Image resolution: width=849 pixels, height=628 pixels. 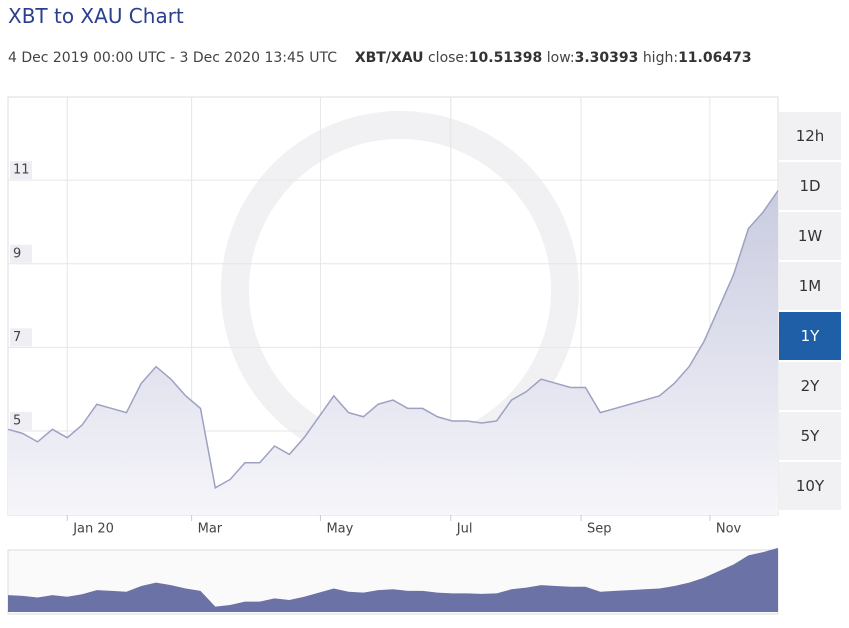 What do you see at coordinates (810, 386) in the screenshot?
I see `period-button: 2Y` at bounding box center [810, 386].